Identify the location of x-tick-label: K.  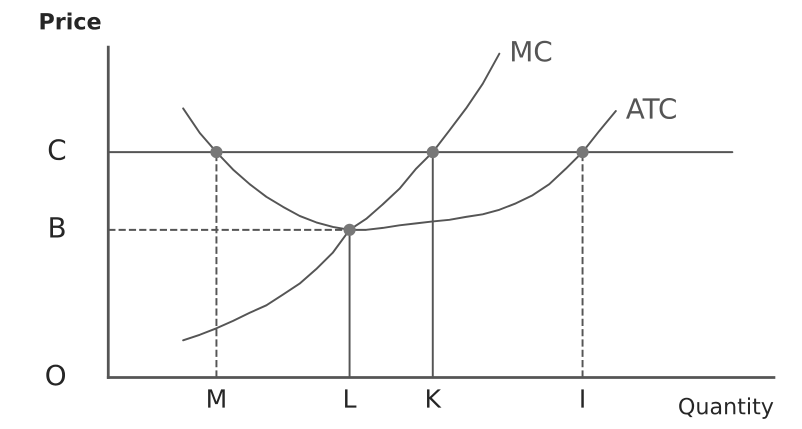
(434, 398).